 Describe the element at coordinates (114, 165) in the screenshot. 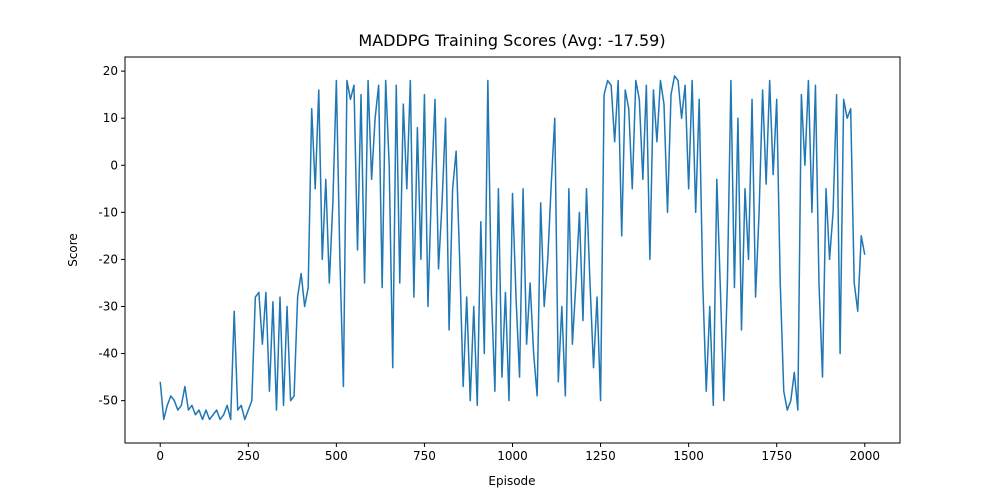

I see `y-tick-label: 0` at that location.